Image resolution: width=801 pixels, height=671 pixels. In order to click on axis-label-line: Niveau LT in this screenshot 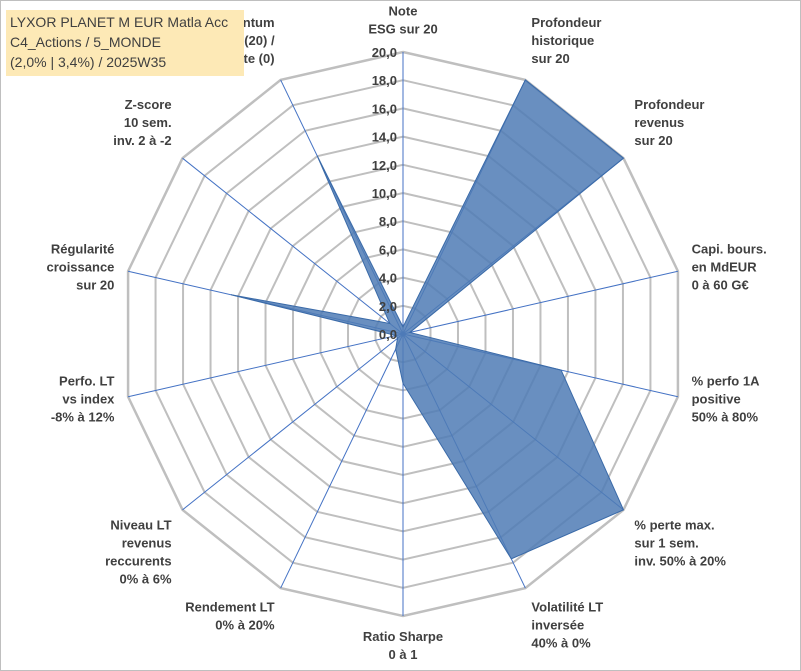, I will do `click(140, 524)`.